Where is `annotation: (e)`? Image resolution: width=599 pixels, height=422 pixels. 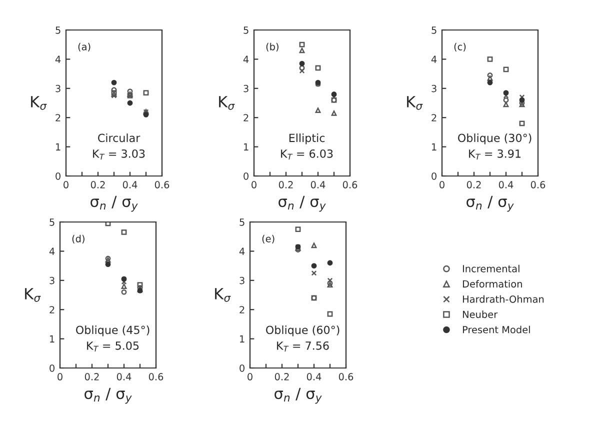
annotation: (e) is located at coordinates (268, 239).